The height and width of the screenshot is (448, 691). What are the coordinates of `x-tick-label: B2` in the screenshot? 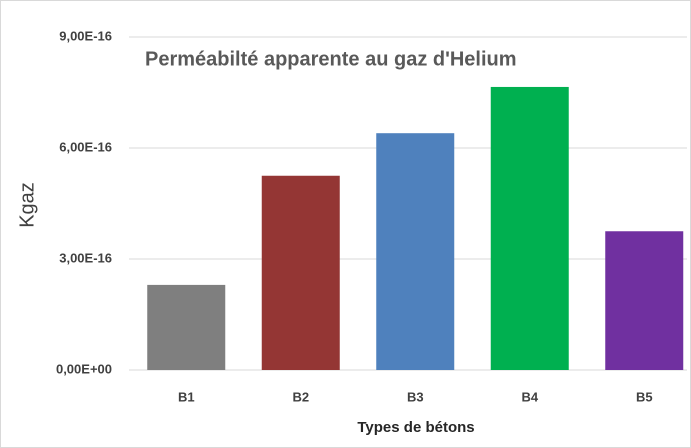 It's located at (300, 396).